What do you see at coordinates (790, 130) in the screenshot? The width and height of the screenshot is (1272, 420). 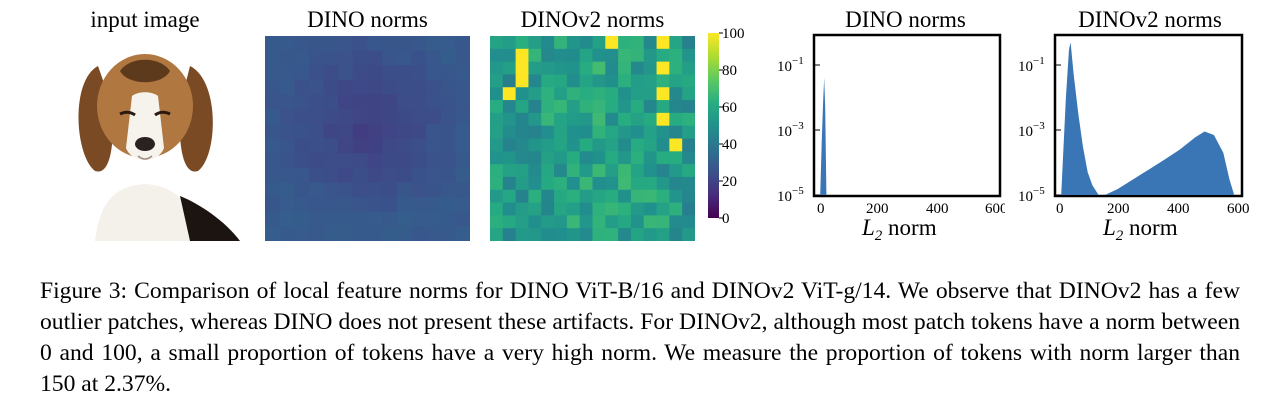 I see `dino-ytick-1e-3: 10⁻³` at bounding box center [790, 130].